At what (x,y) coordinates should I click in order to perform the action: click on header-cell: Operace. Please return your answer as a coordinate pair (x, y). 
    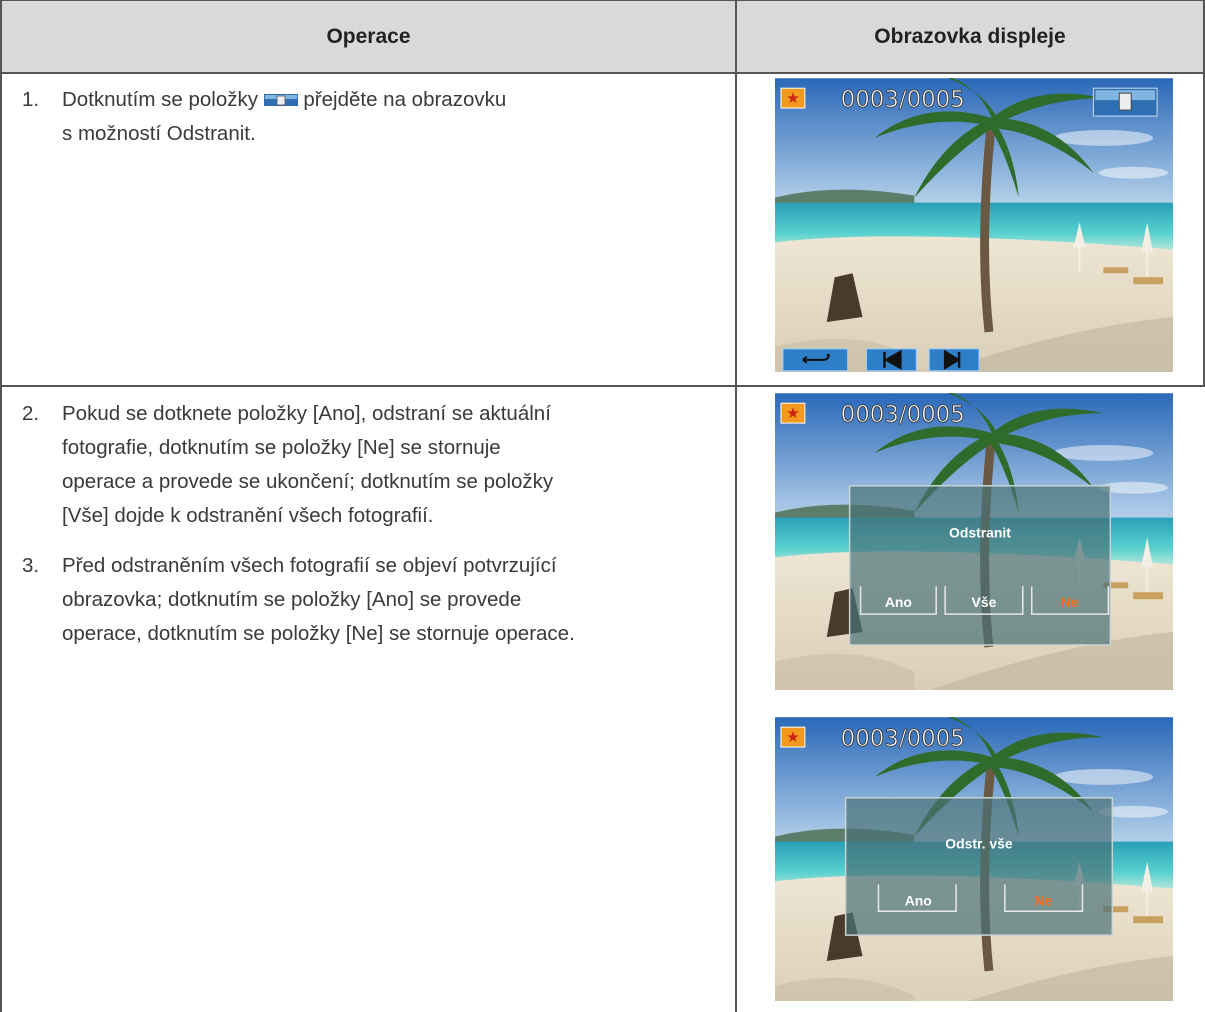
    Looking at the image, I should click on (368, 36).